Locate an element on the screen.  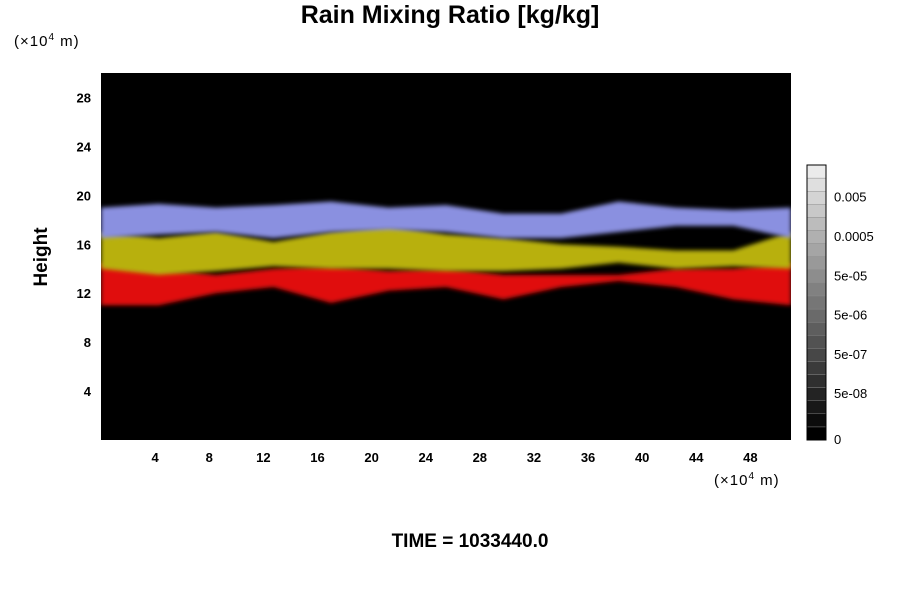
time-label: TIME = 1033440.0 is located at coordinates (470, 541).